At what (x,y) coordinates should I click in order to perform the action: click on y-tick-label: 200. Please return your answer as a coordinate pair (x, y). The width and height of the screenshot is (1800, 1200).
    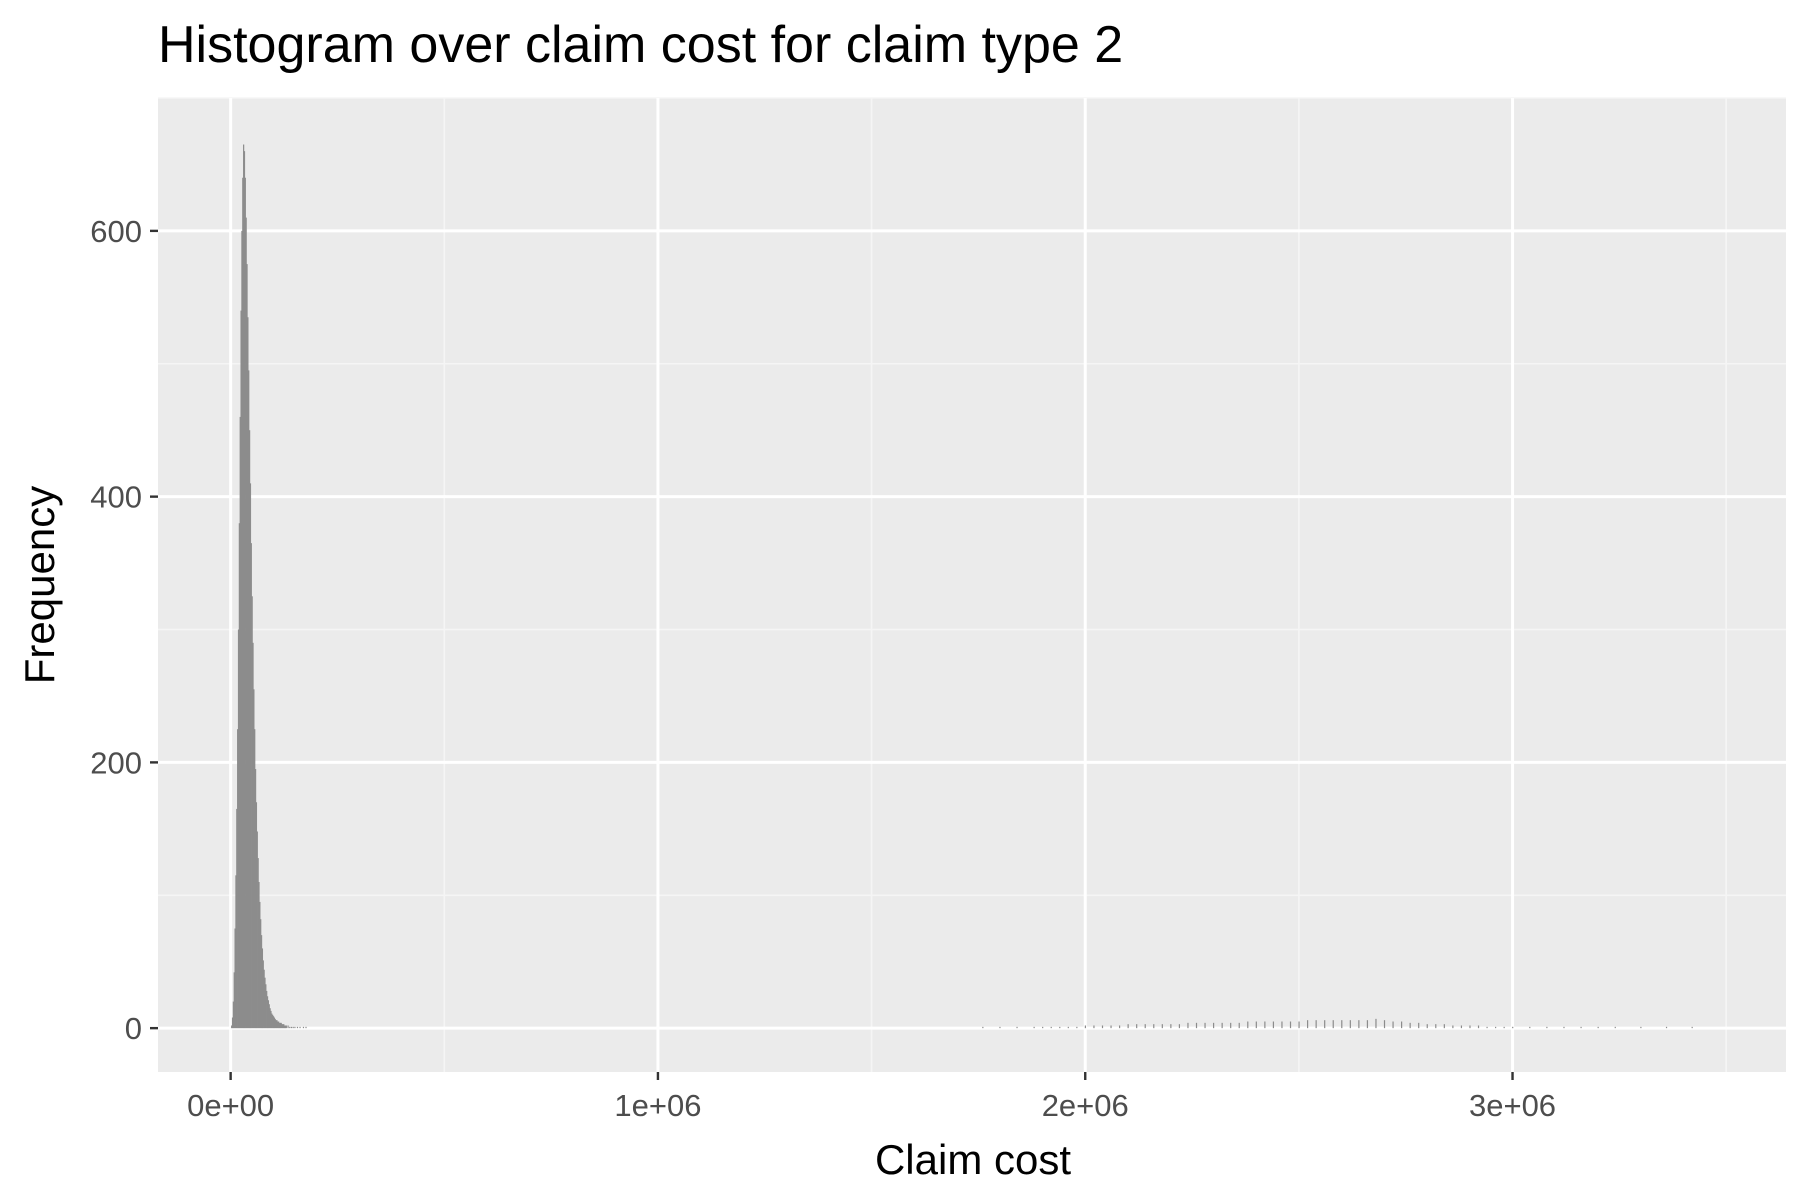
    Looking at the image, I should click on (116, 762).